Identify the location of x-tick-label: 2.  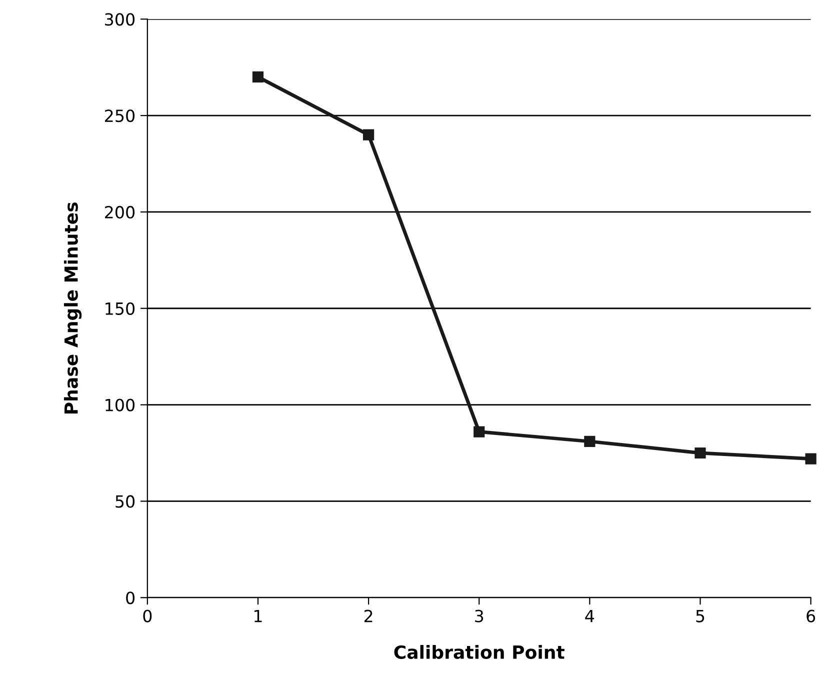
(368, 616).